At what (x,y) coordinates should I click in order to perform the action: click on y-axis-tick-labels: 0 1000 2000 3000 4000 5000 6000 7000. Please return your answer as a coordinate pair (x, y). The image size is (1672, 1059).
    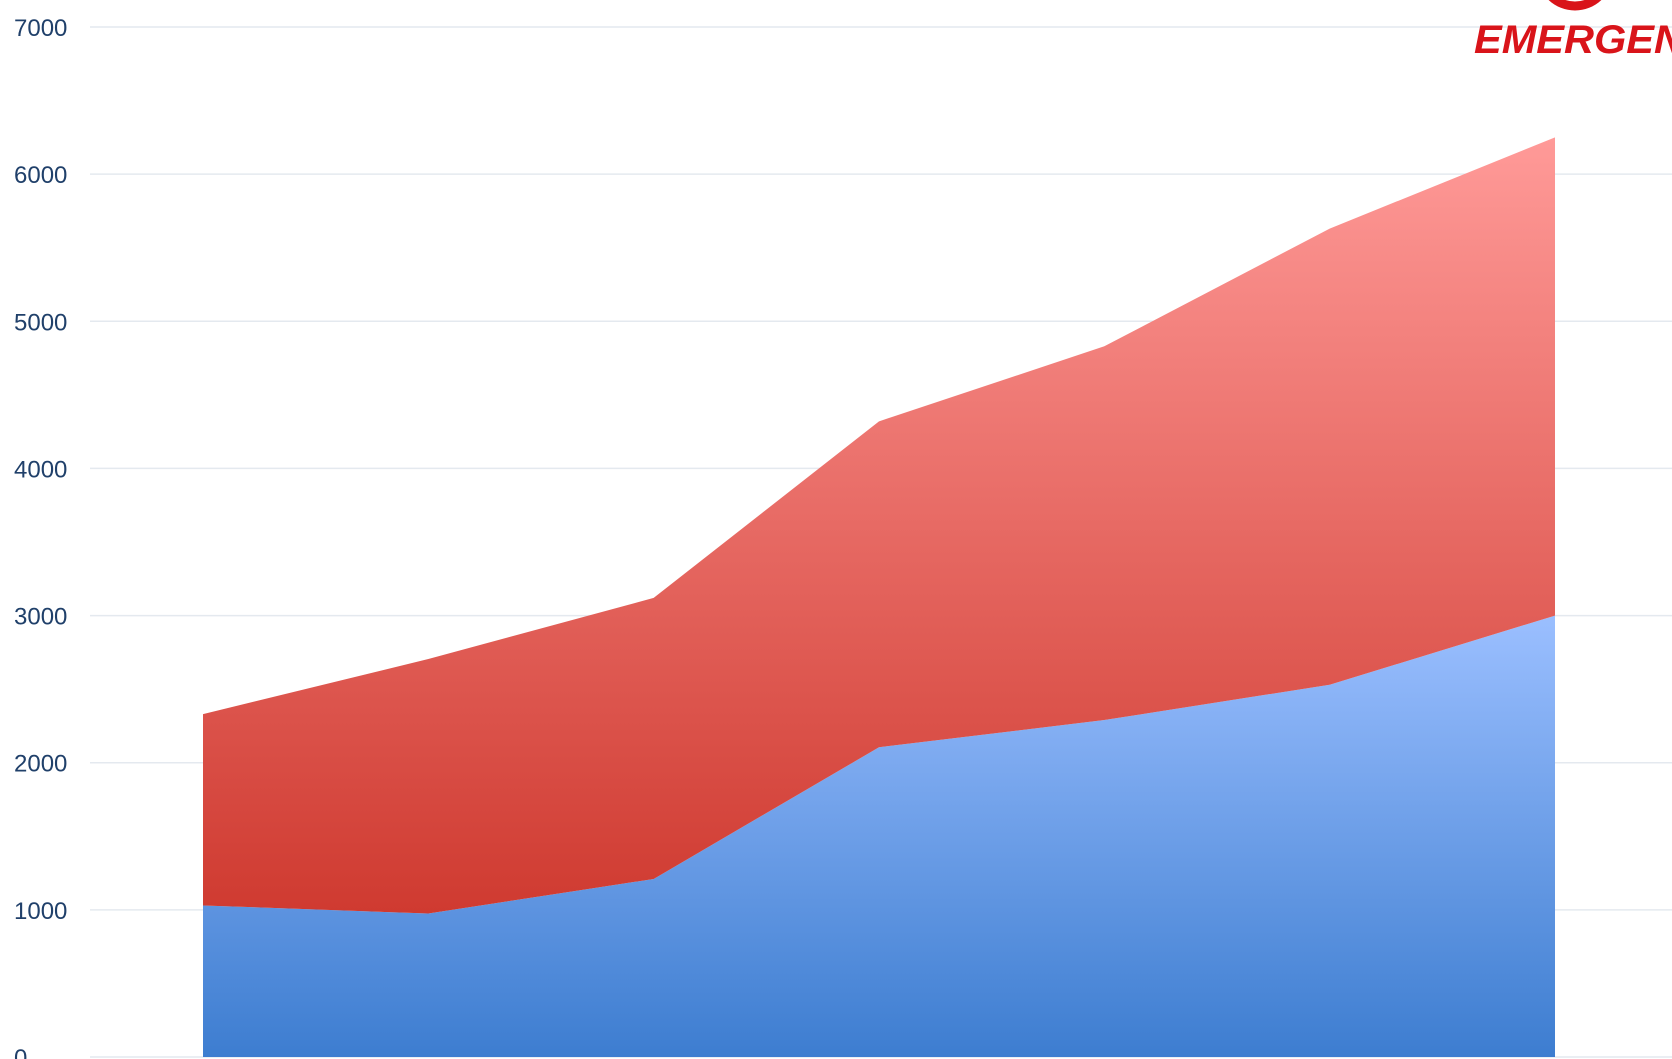
    Looking at the image, I should click on (40, 537).